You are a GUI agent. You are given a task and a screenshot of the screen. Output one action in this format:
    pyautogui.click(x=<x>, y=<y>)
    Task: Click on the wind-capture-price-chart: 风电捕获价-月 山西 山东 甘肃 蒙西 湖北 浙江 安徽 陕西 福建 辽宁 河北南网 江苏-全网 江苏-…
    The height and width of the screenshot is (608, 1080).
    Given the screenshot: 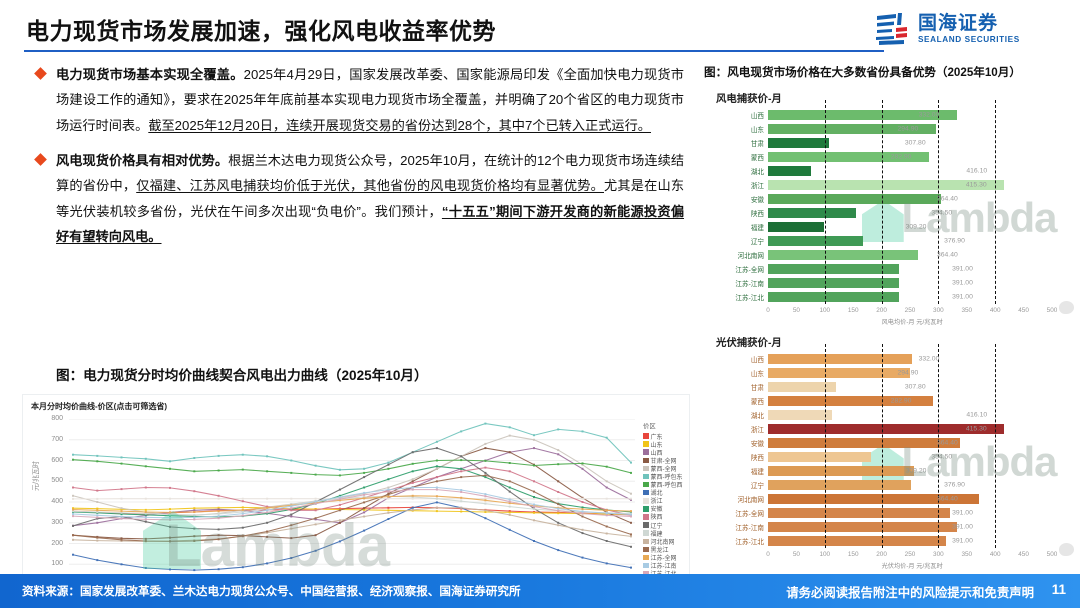 What is the action you would take?
    pyautogui.click(x=891, y=207)
    